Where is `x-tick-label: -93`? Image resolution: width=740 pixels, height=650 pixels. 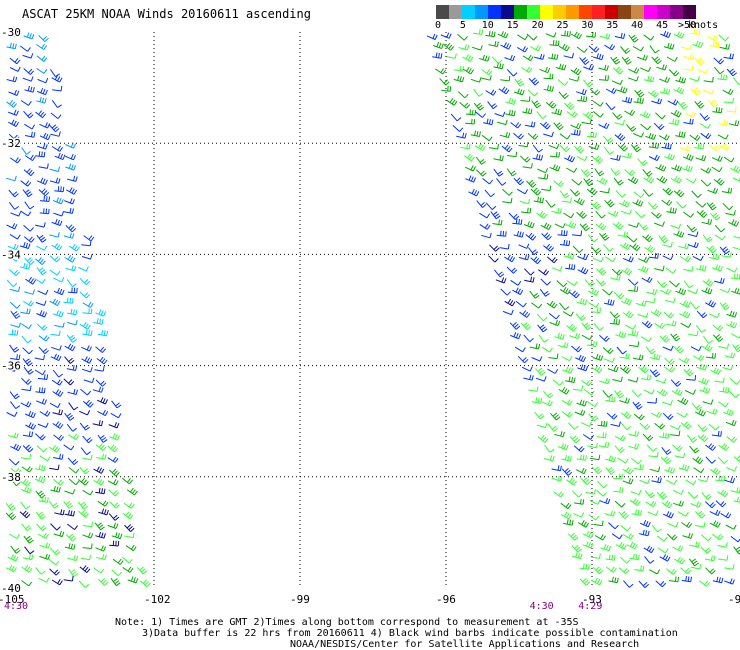 x-tick-label: -93 is located at coordinates (592, 599).